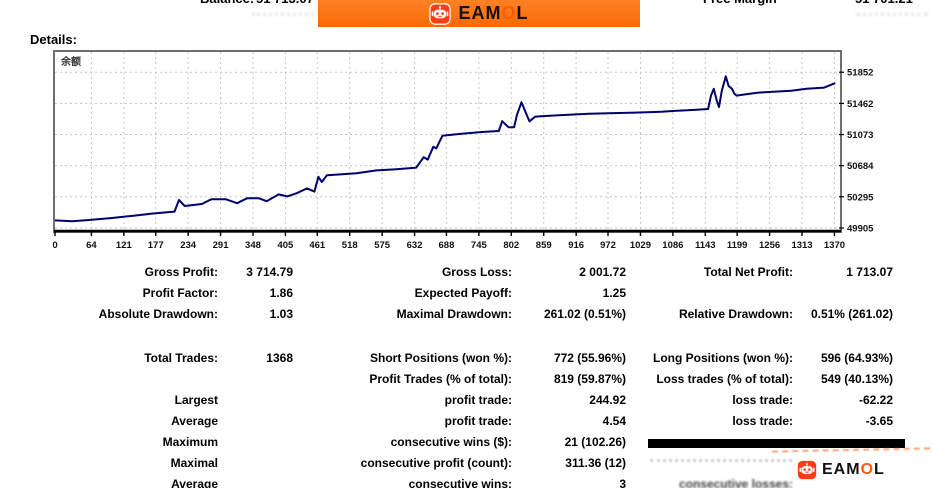 The image size is (932, 488). What do you see at coordinates (53, 39) in the screenshot?
I see `details-heading: Details:` at bounding box center [53, 39].